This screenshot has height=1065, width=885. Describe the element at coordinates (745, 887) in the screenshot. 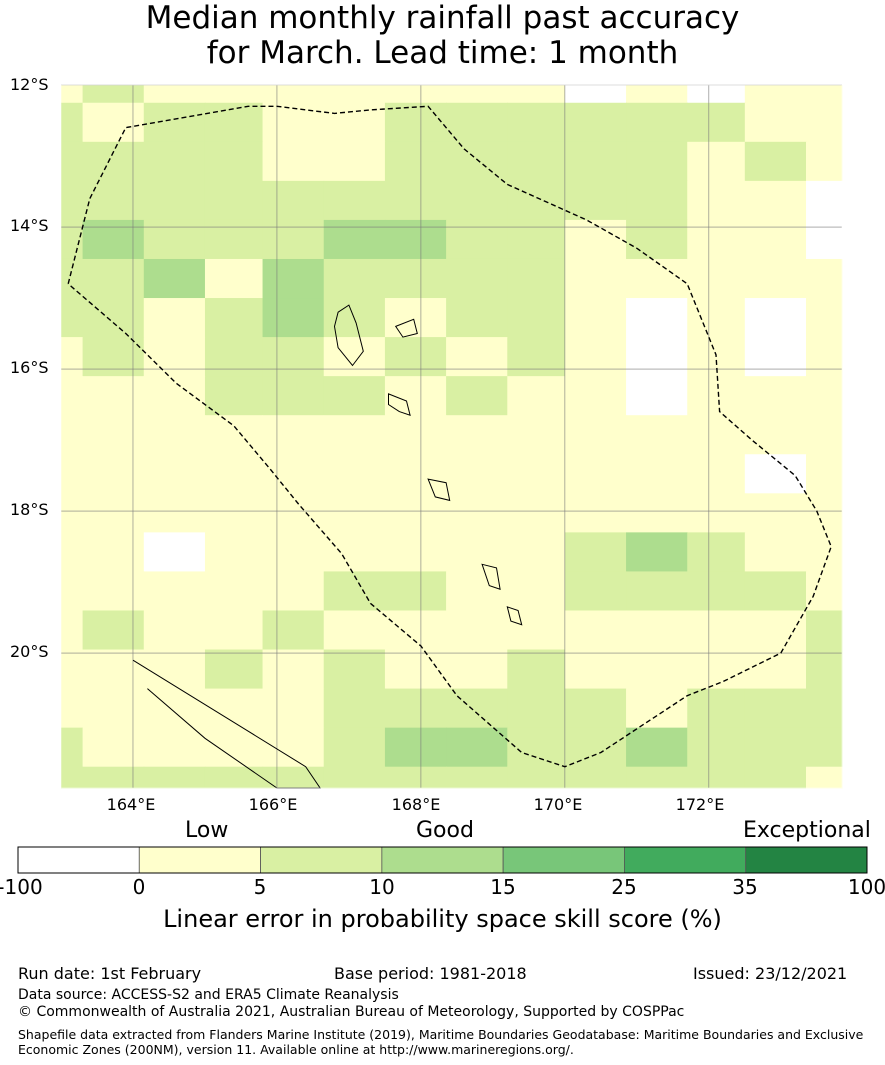

I see `colorbar-tick: 35` at that location.